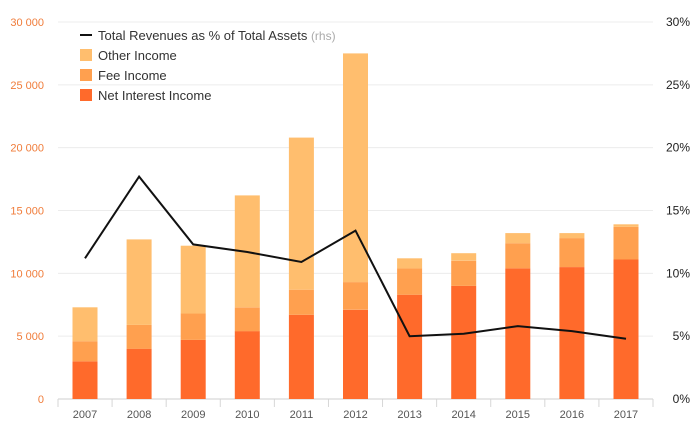 This screenshot has height=433, width=700. What do you see at coordinates (626, 415) in the screenshot?
I see `x-tick-label: 2017` at bounding box center [626, 415].